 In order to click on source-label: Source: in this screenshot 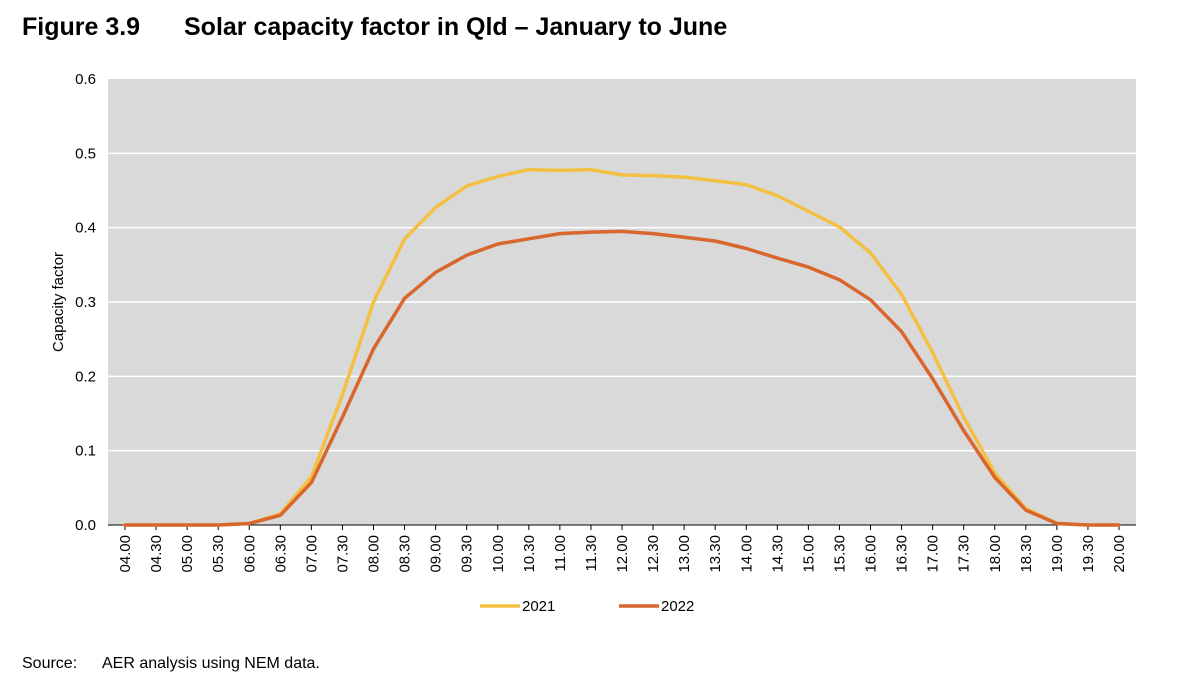, I will do `click(50, 663)`.